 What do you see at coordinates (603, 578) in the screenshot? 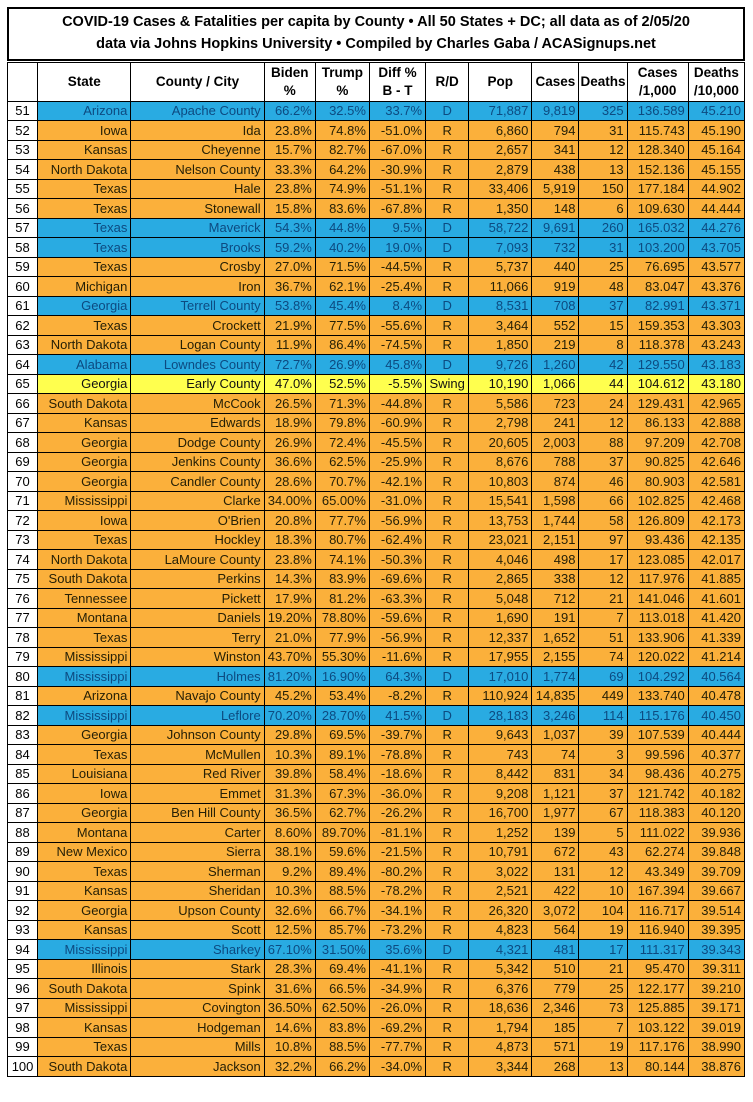
I see `cell-deaths: 12` at bounding box center [603, 578].